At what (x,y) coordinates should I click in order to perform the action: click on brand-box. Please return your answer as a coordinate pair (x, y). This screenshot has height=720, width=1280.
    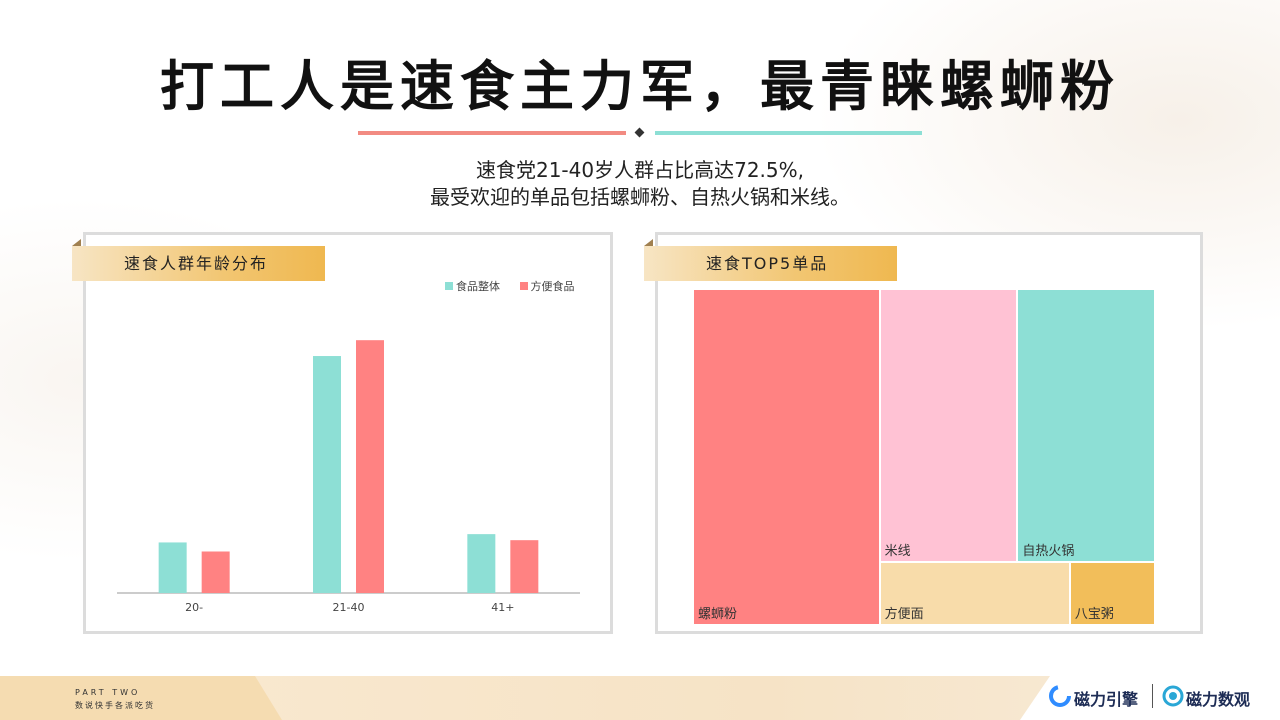
    Looking at the image, I should click on (1150, 698).